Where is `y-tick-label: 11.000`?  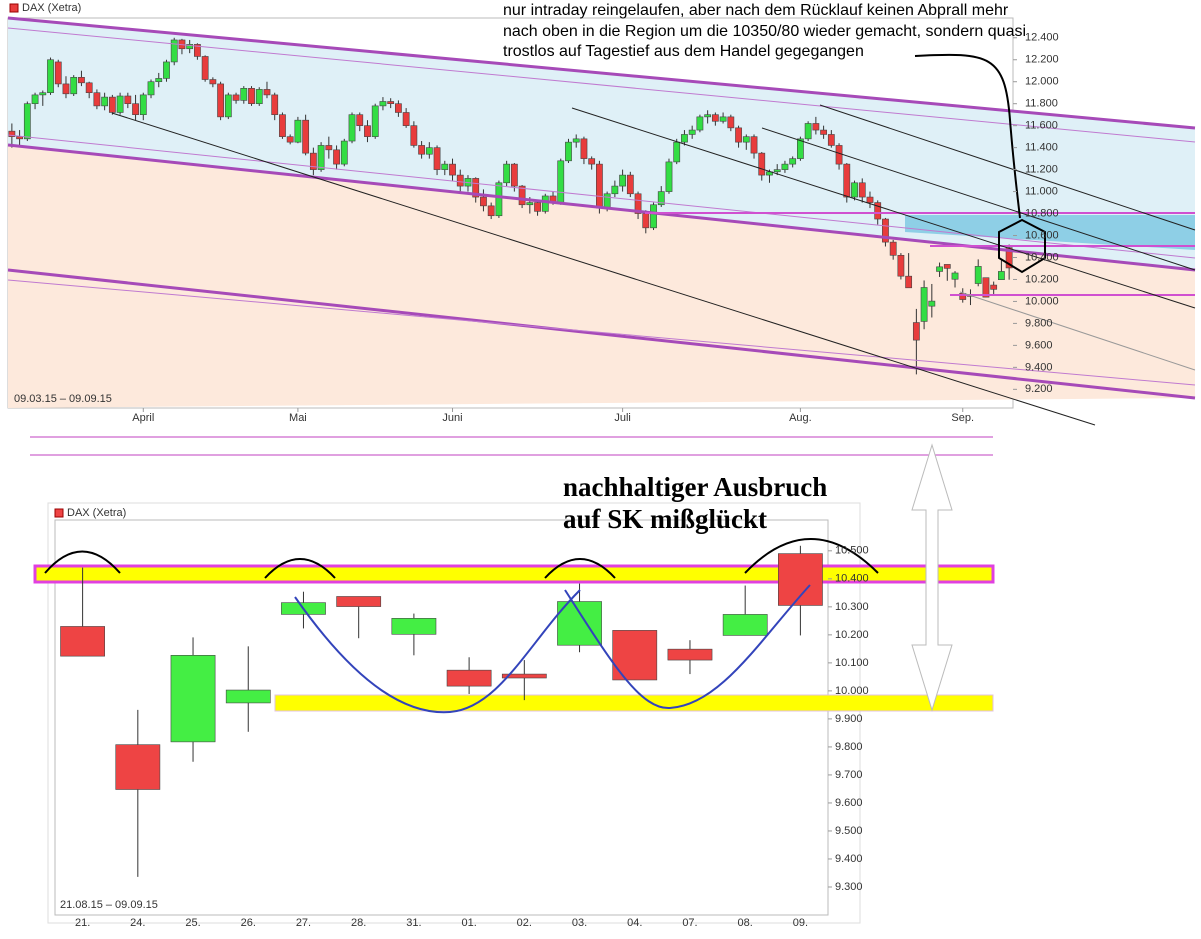
y-tick-label: 11.000 is located at coordinates (1041, 191).